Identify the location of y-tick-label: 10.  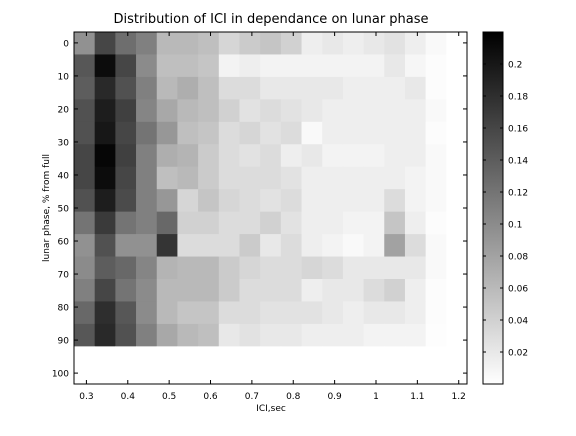
(64, 77).